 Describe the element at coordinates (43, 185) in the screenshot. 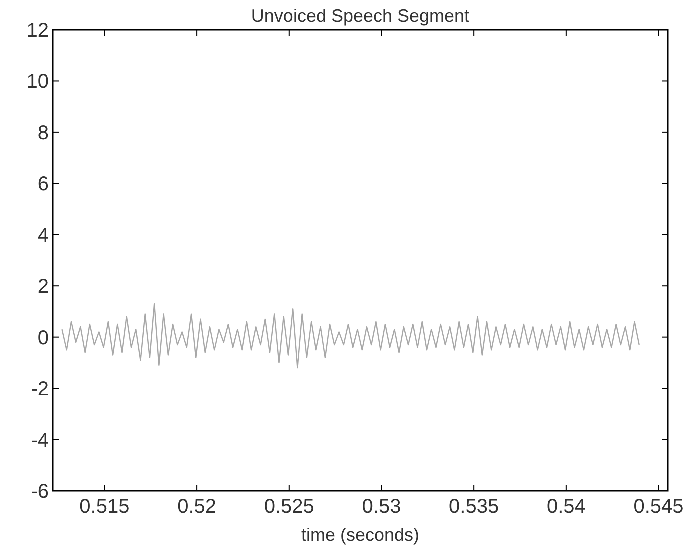

I see `y-tick-label: 6` at that location.